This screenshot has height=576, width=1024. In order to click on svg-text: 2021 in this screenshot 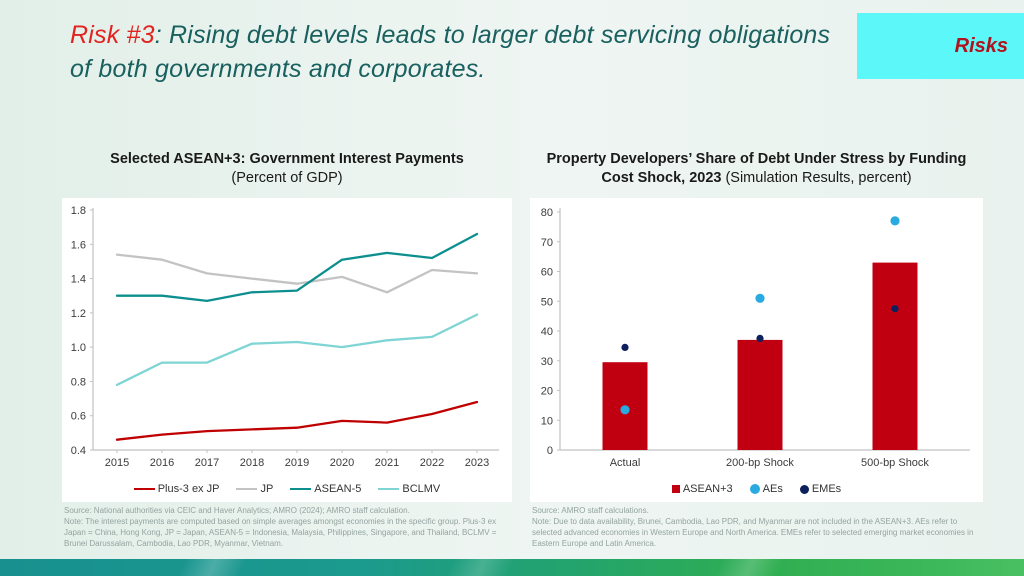, I will do `click(387, 463)`.